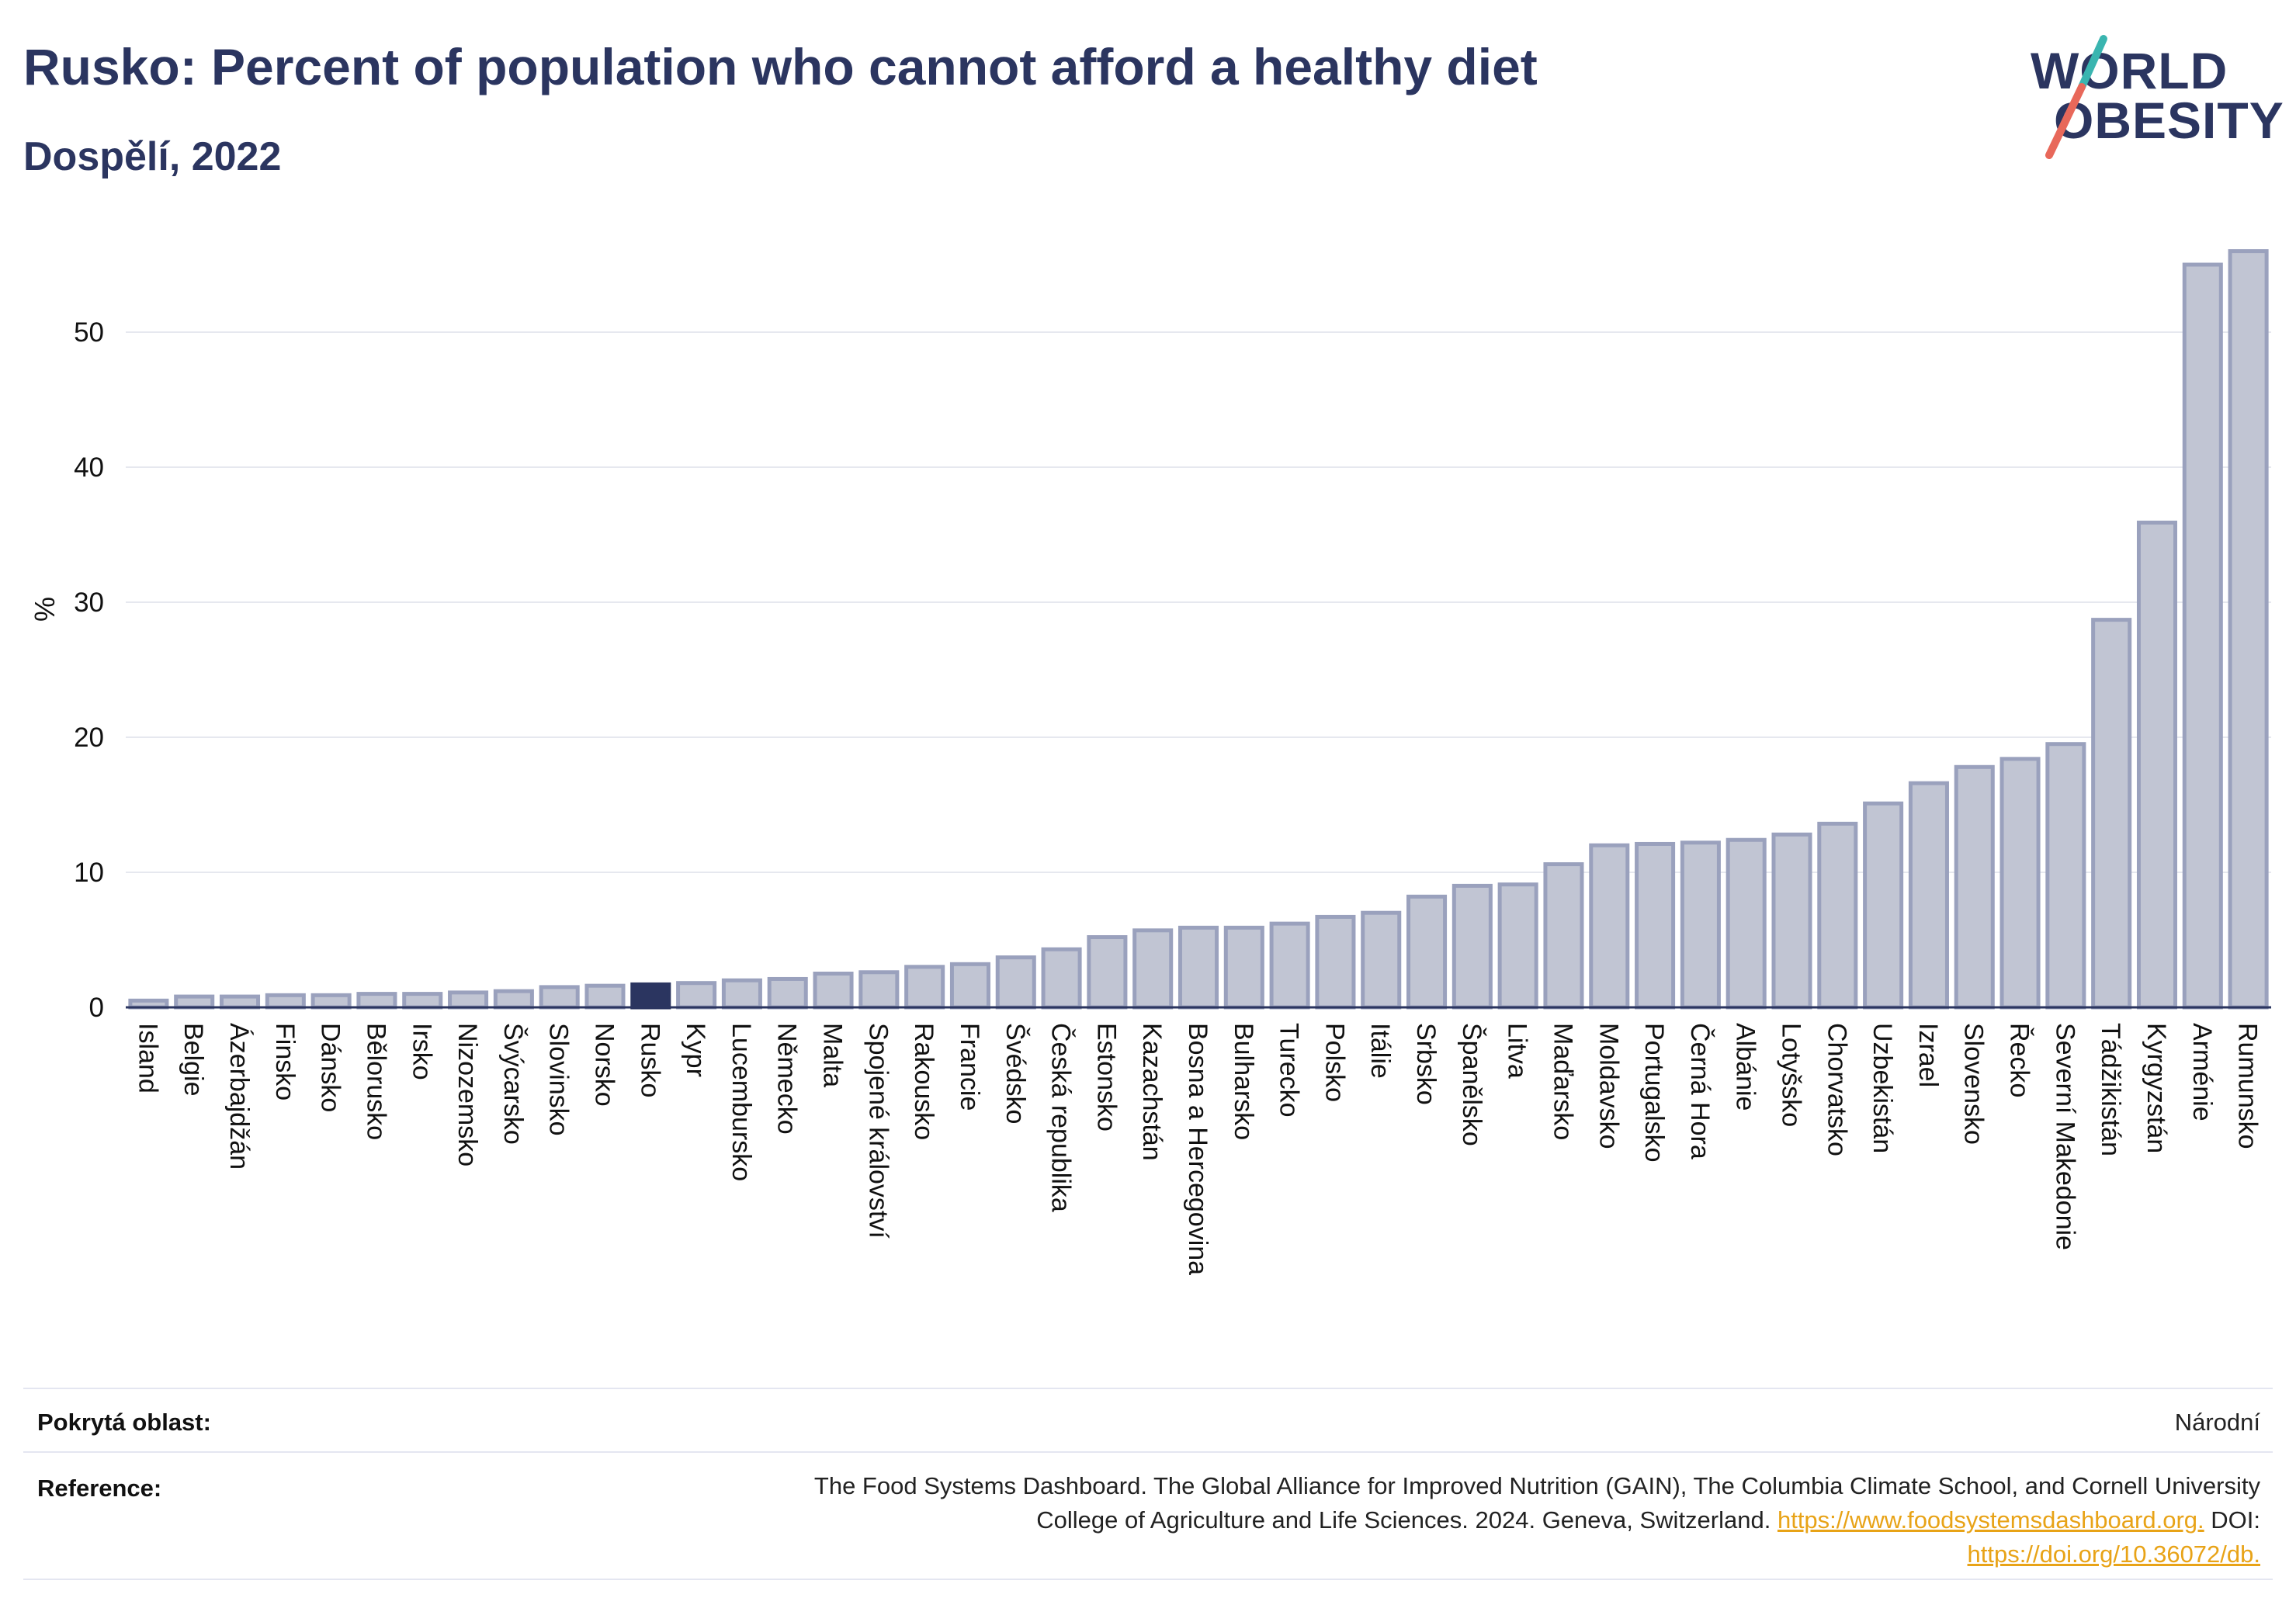 This screenshot has height=1622, width=2296. Describe the element at coordinates (2217, 1422) in the screenshot. I see `coverage-value: Národní` at that location.